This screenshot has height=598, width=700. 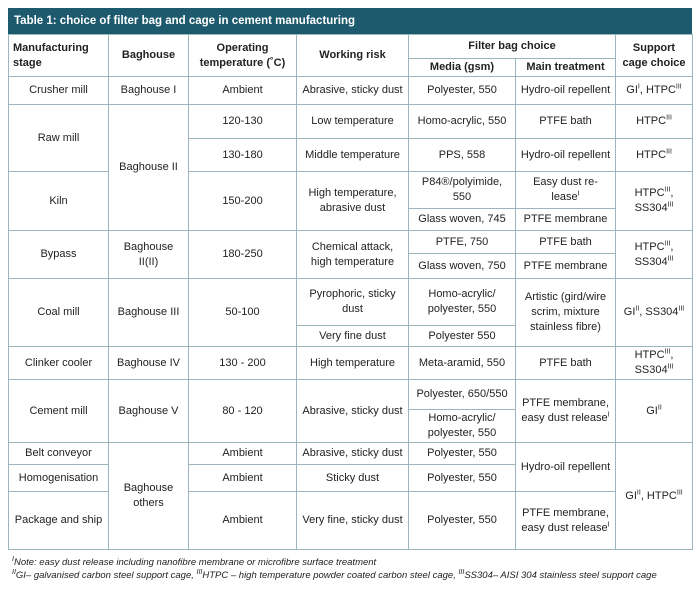 What do you see at coordinates (58, 478) in the screenshot?
I see `table-cell: Homogenisation` at bounding box center [58, 478].